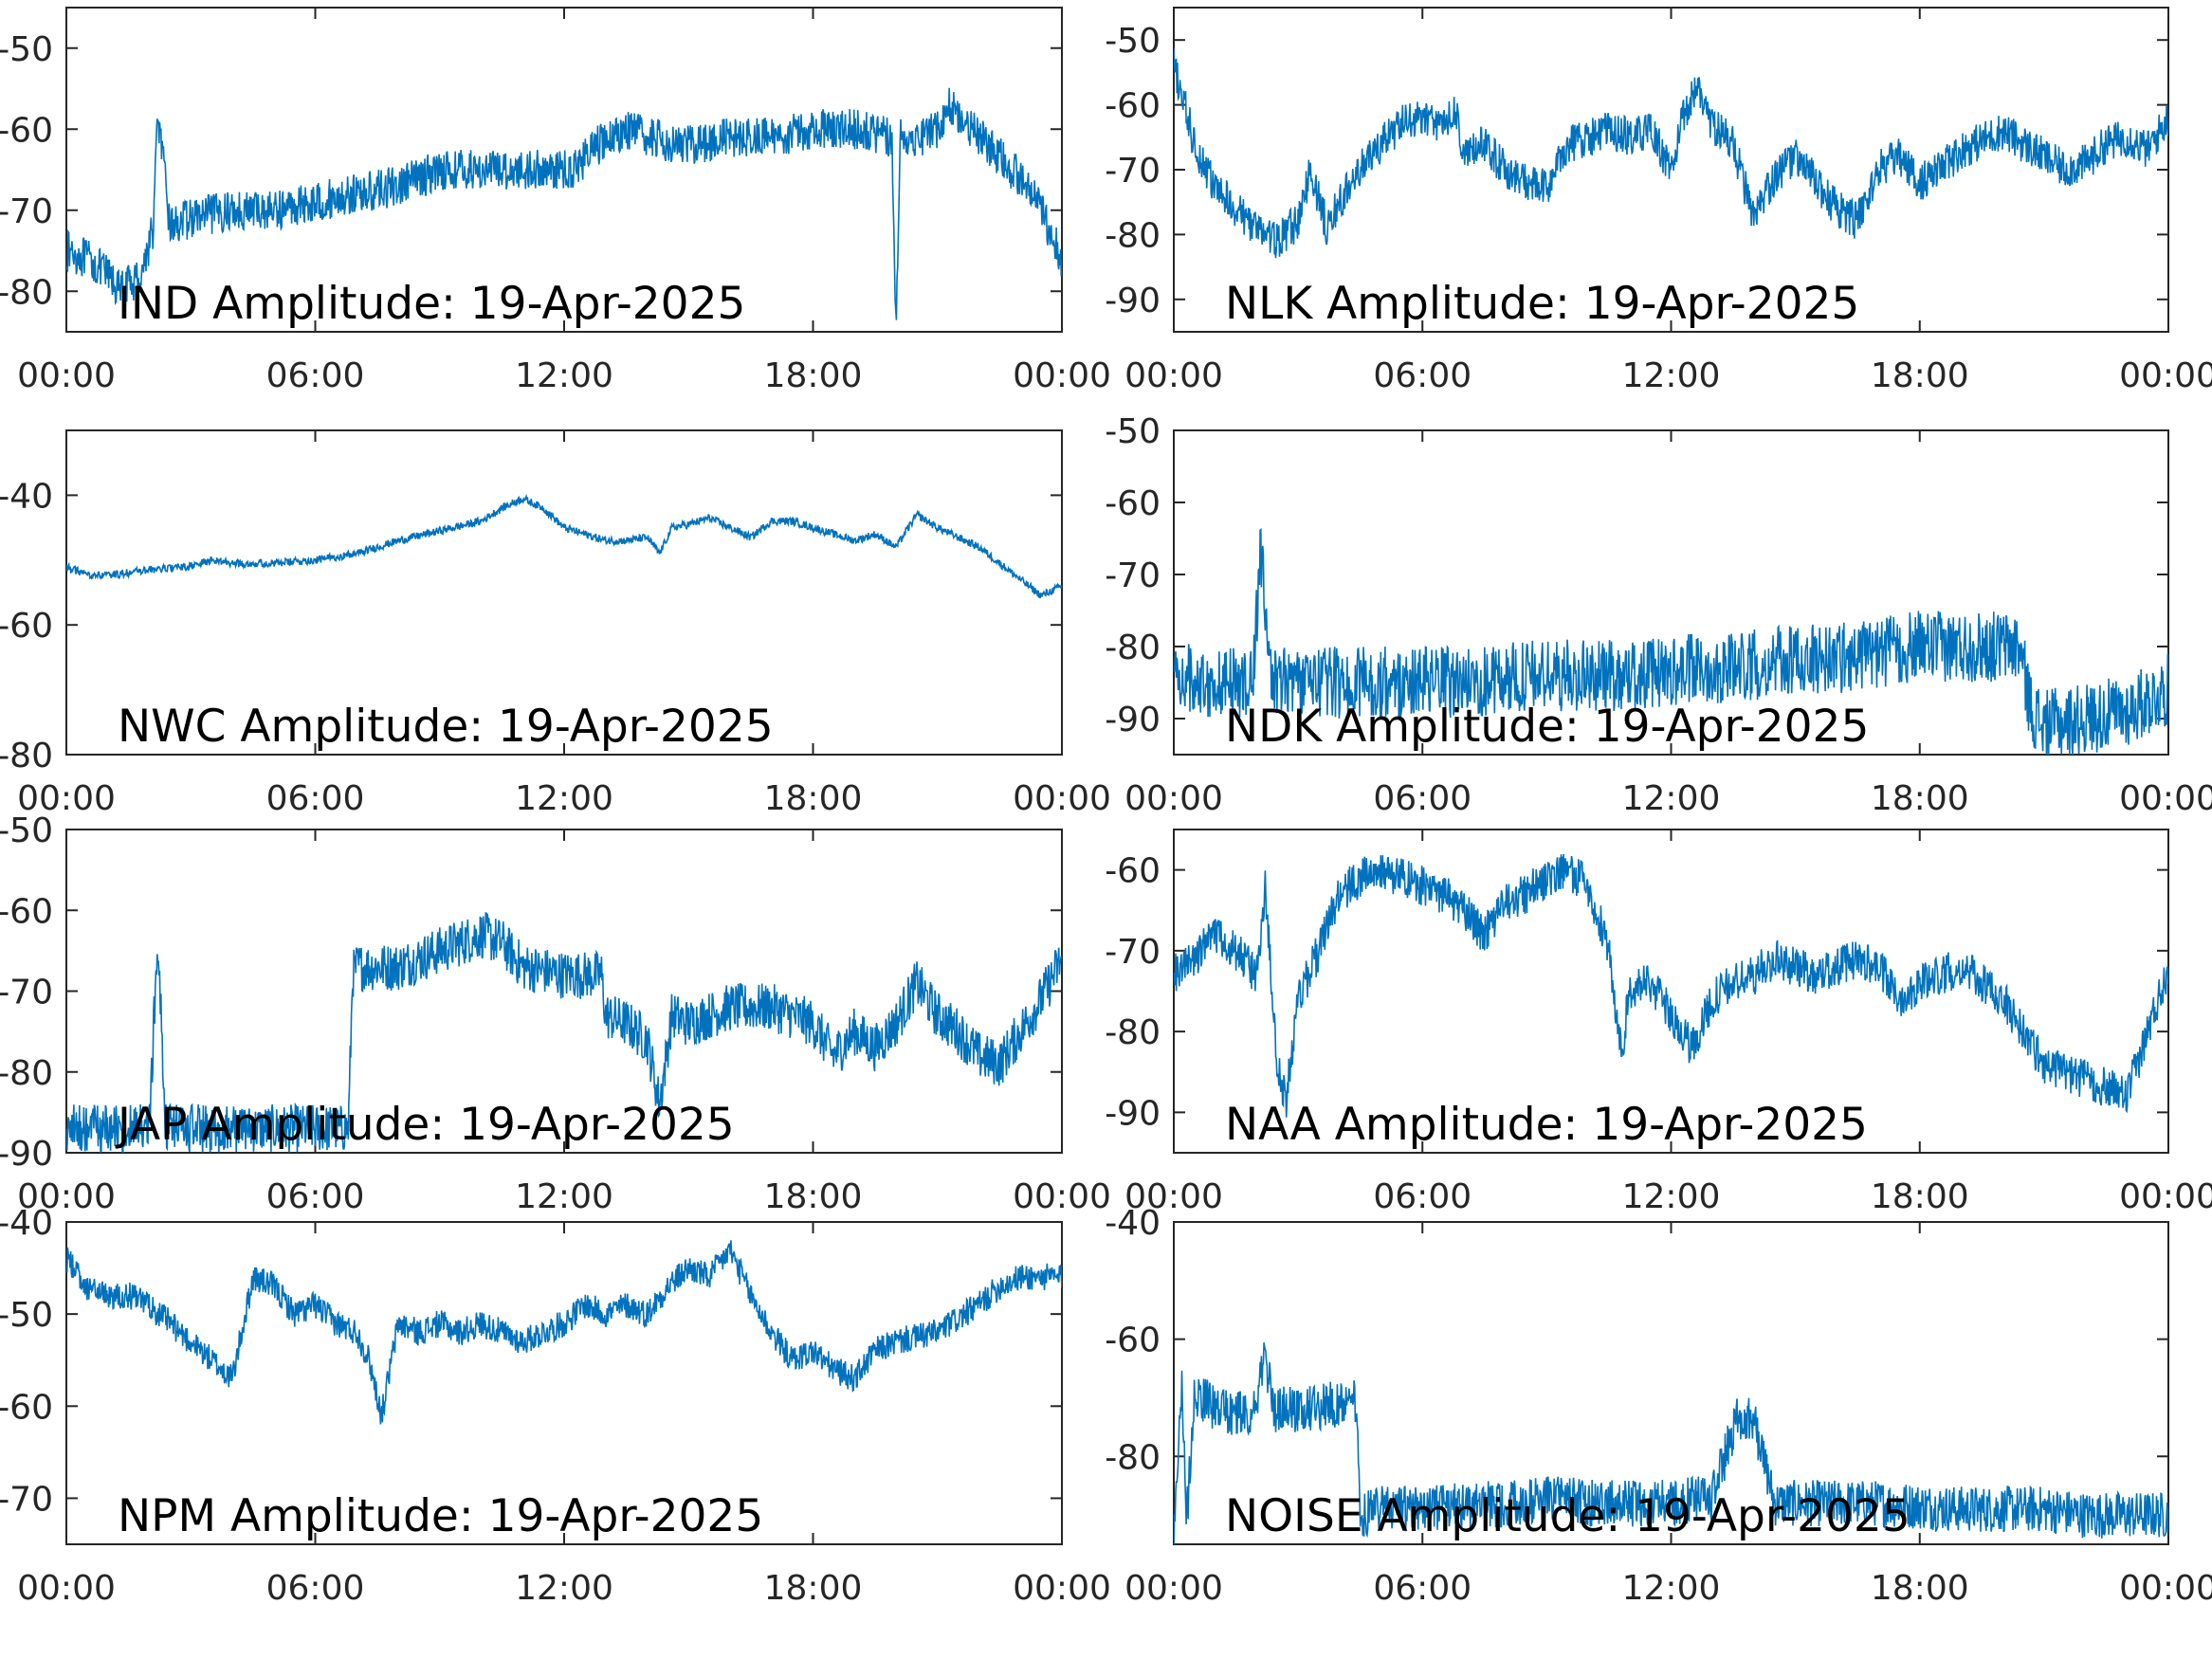 The image size is (2212, 1659). What do you see at coordinates (564, 1332) in the screenshot?
I see `npm-series-line` at bounding box center [564, 1332].